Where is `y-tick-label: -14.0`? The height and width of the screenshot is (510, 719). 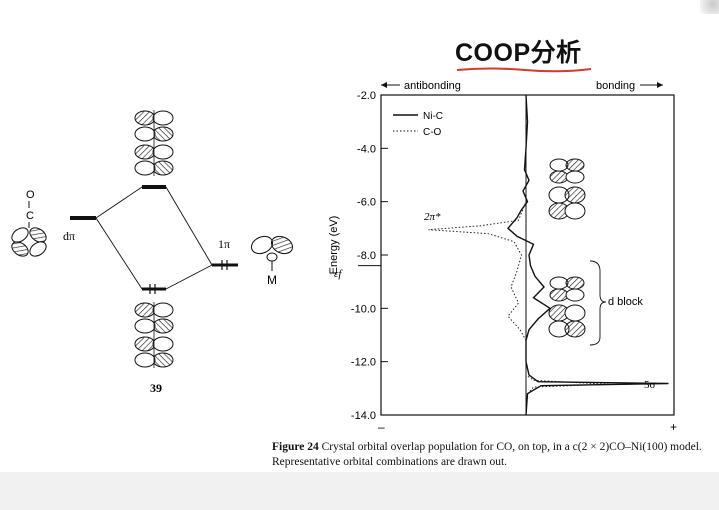
y-tick-label: -14.0 is located at coordinates (363, 416).